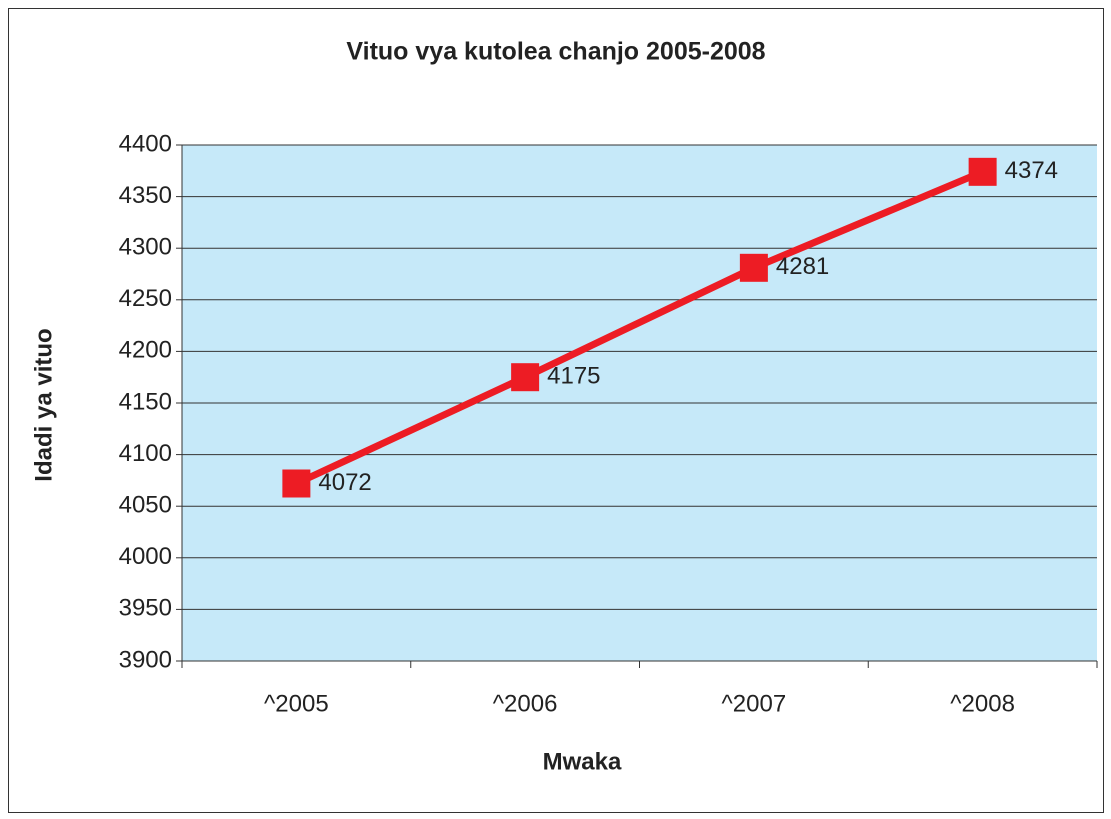 The width and height of the screenshot is (1111, 819). What do you see at coordinates (982, 703) in the screenshot?
I see `x-tick-label: ^2008` at bounding box center [982, 703].